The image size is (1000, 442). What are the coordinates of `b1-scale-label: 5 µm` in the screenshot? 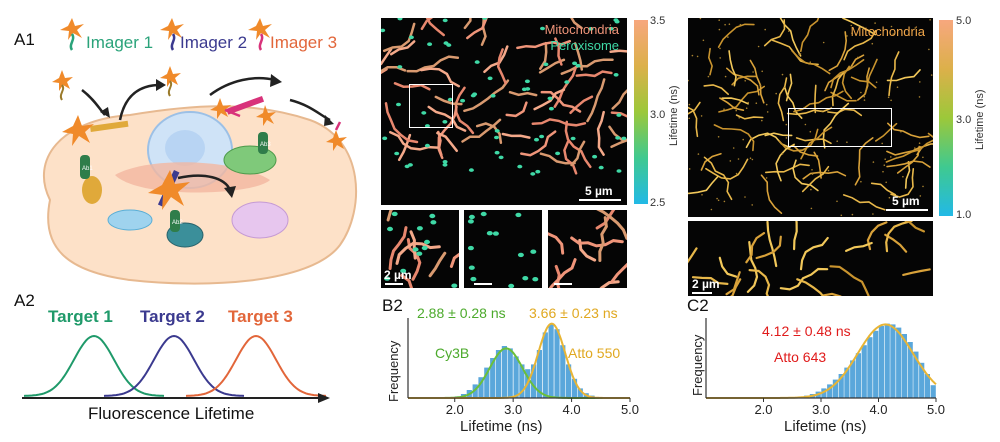 It's located at (599, 191).